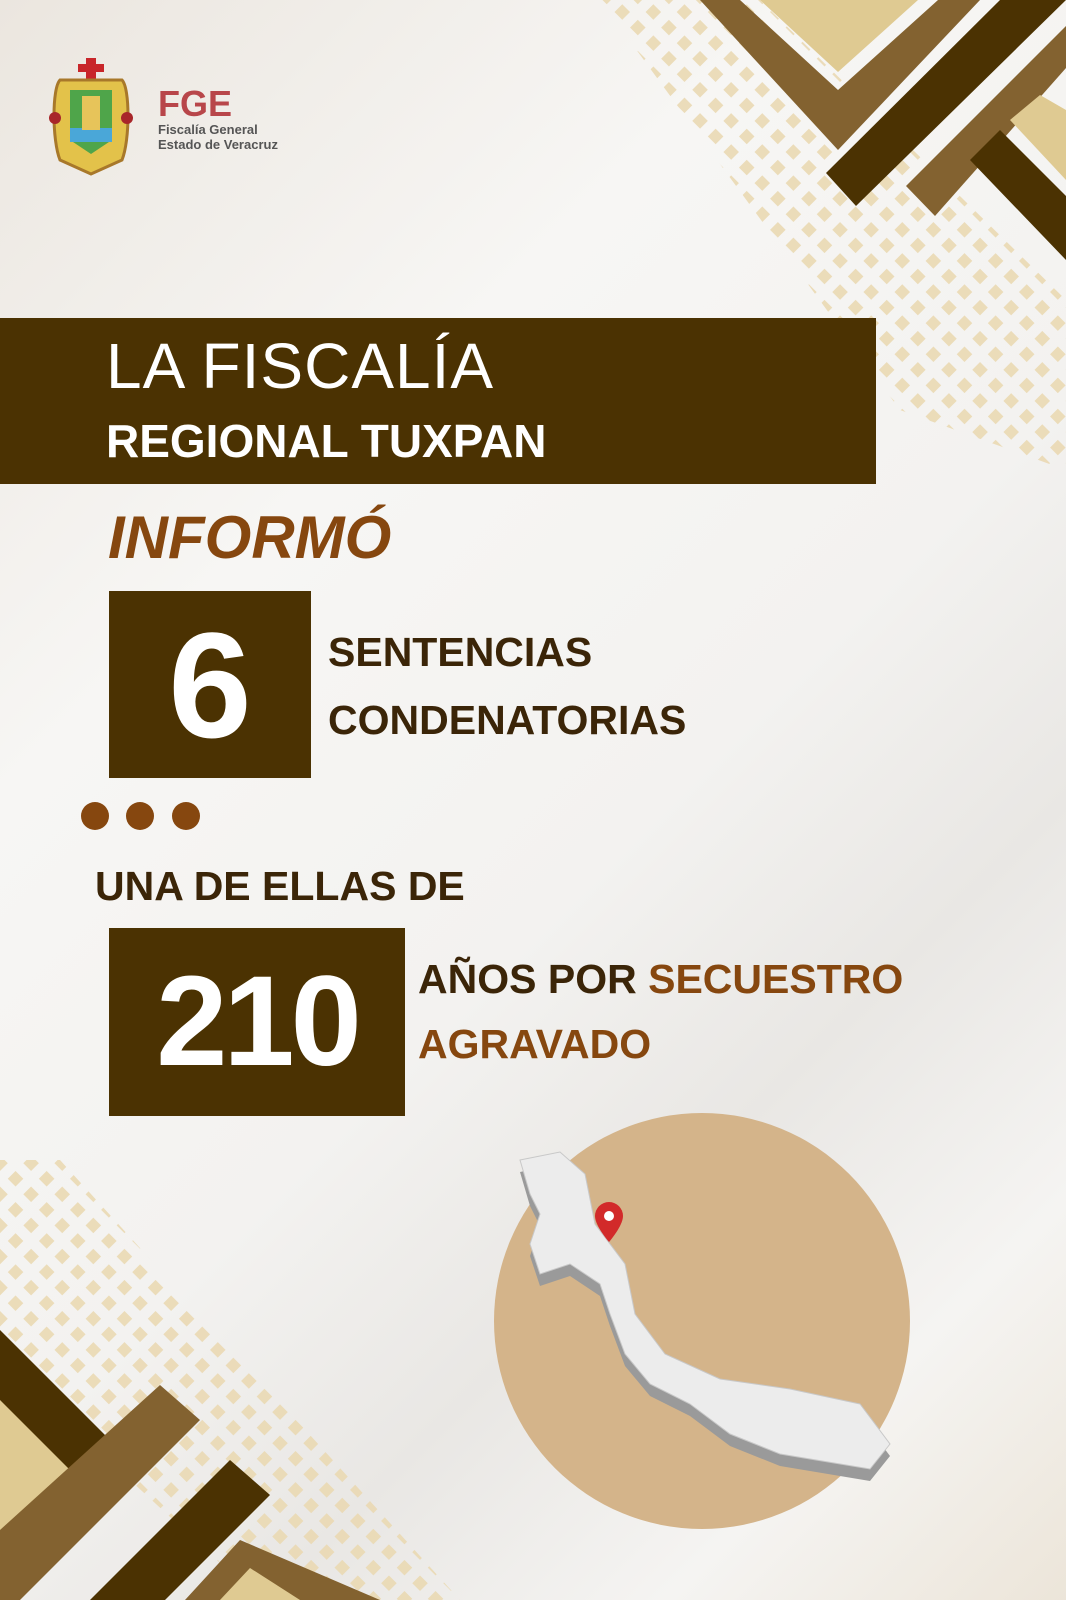 Image resolution: width=1066 pixels, height=1600 pixels. I want to click on stat1-line2: CONDENATORIAS, so click(507, 720).